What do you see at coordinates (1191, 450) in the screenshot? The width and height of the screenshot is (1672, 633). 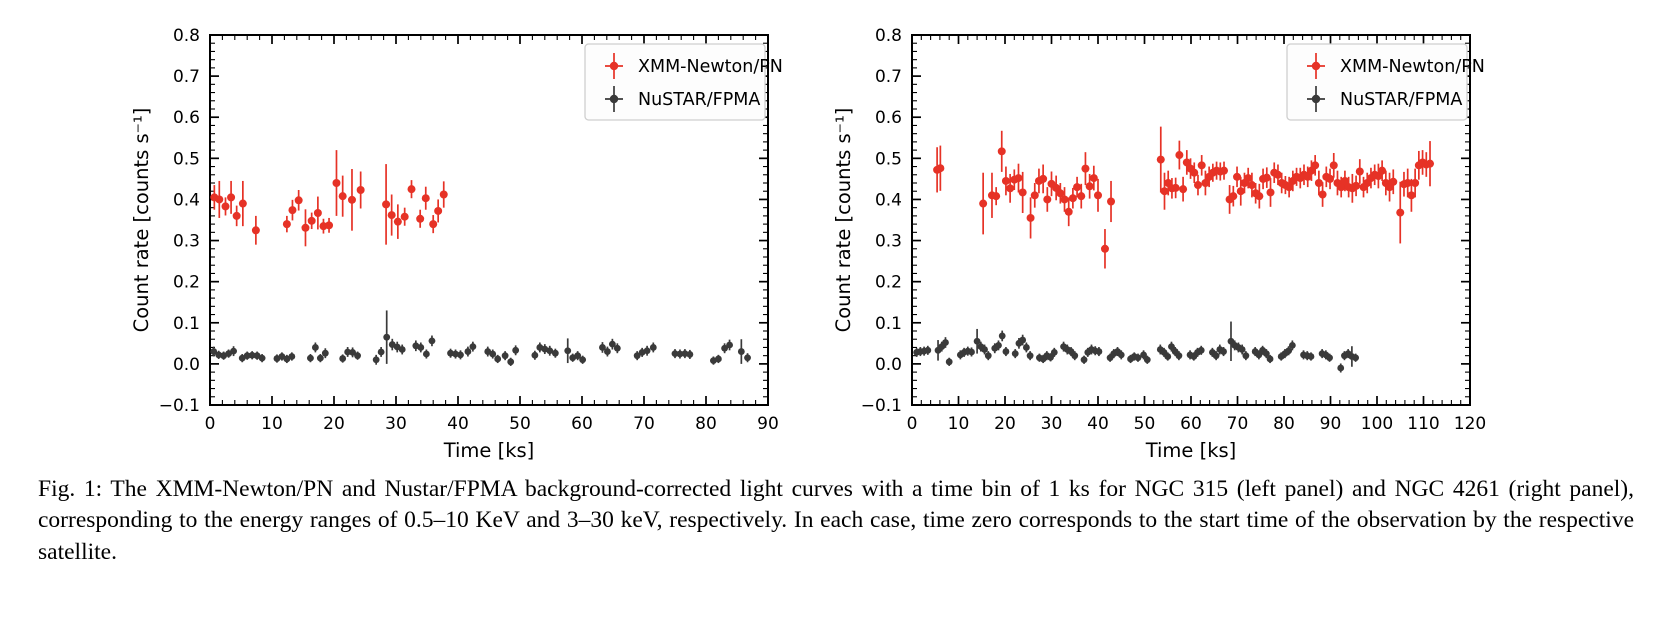 I see `x-axis-label: Time [ks]` at bounding box center [1191, 450].